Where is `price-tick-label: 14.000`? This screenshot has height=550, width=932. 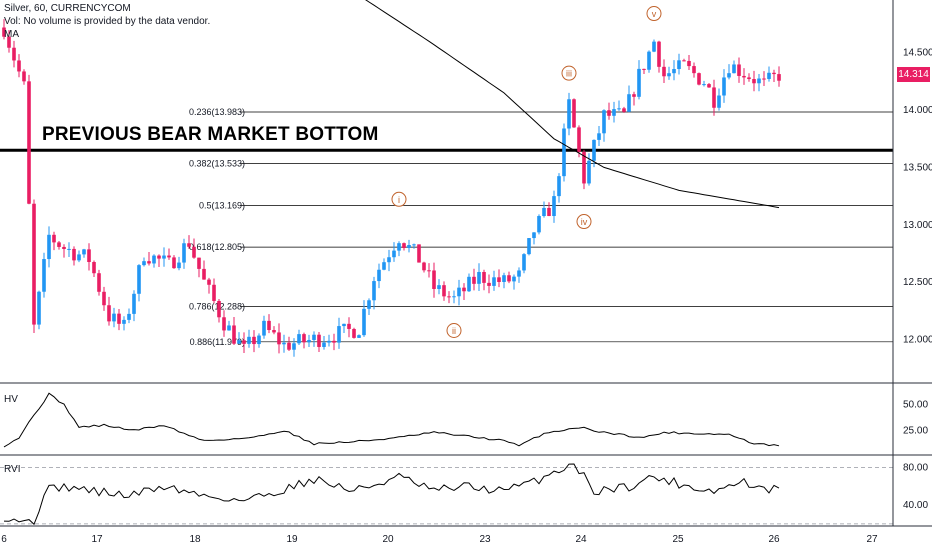 price-tick-label: 14.000 is located at coordinates (917, 110).